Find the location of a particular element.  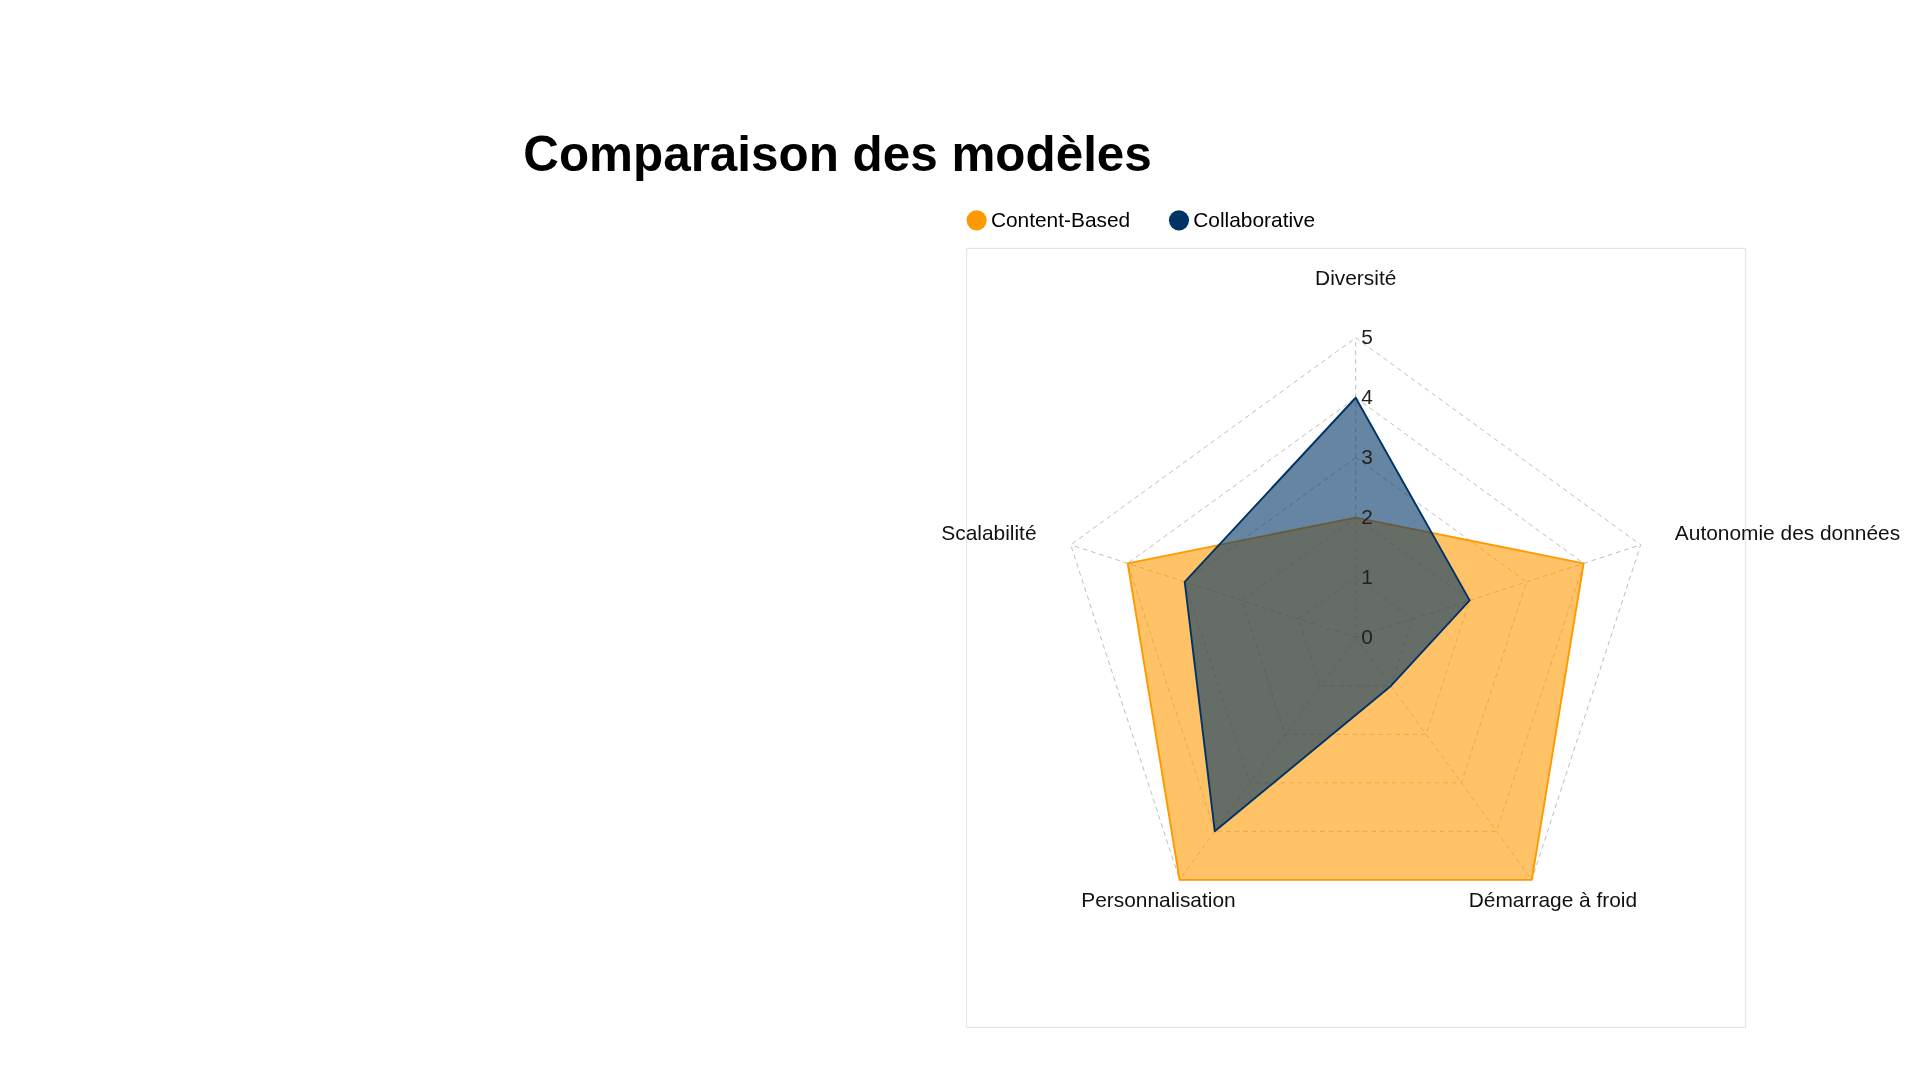

spoke-label: Scalabilité is located at coordinates (989, 533).